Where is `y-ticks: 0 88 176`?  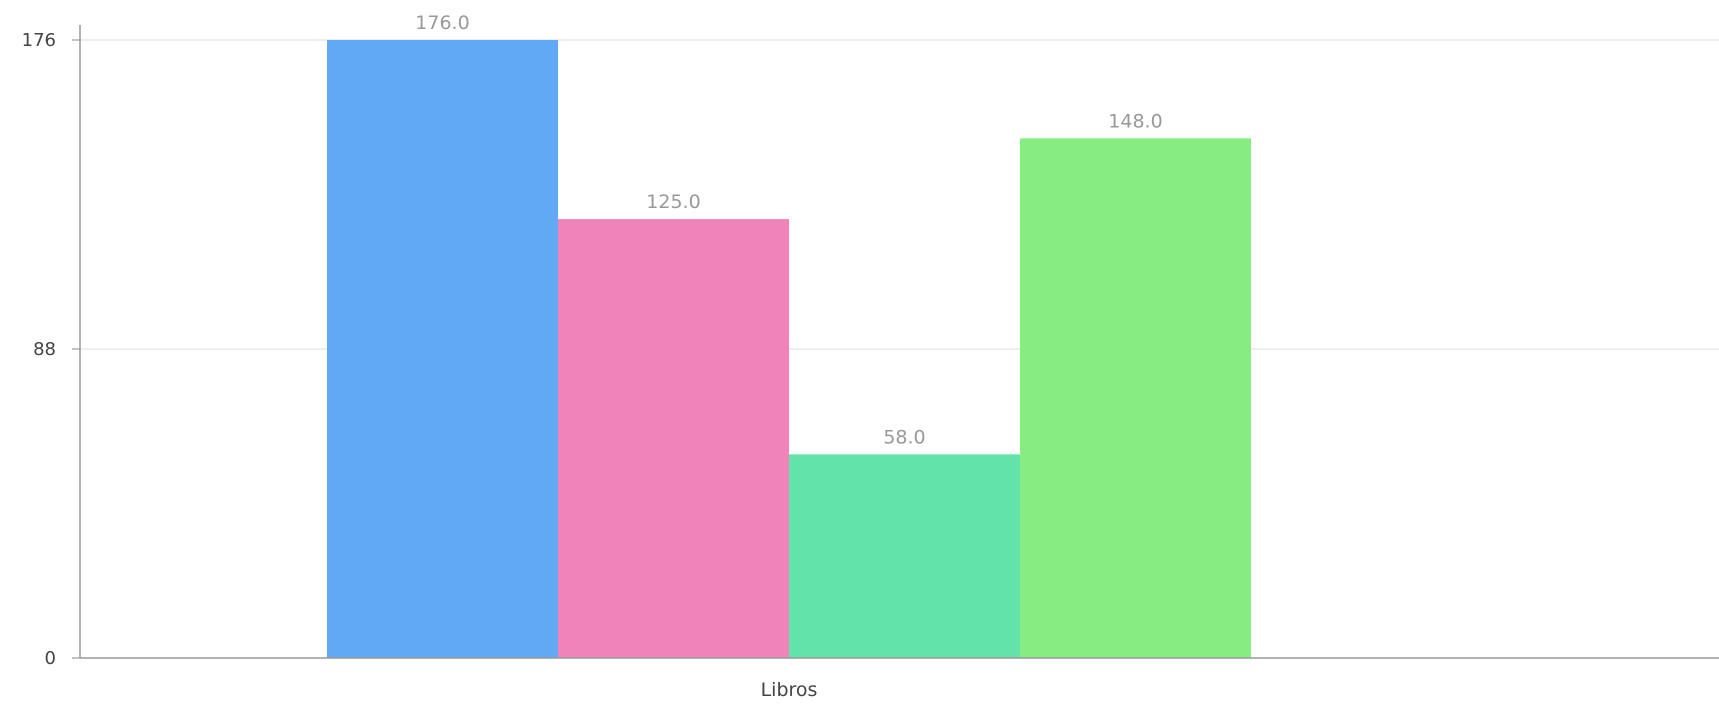 y-ticks: 0 88 176 is located at coordinates (51, 349).